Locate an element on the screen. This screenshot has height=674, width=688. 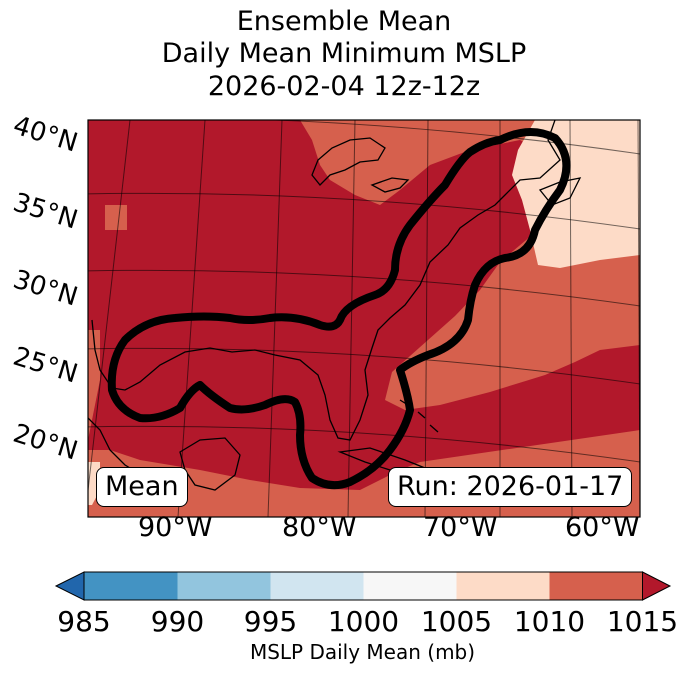
coast-lake-erie is located at coordinates (390, 185).